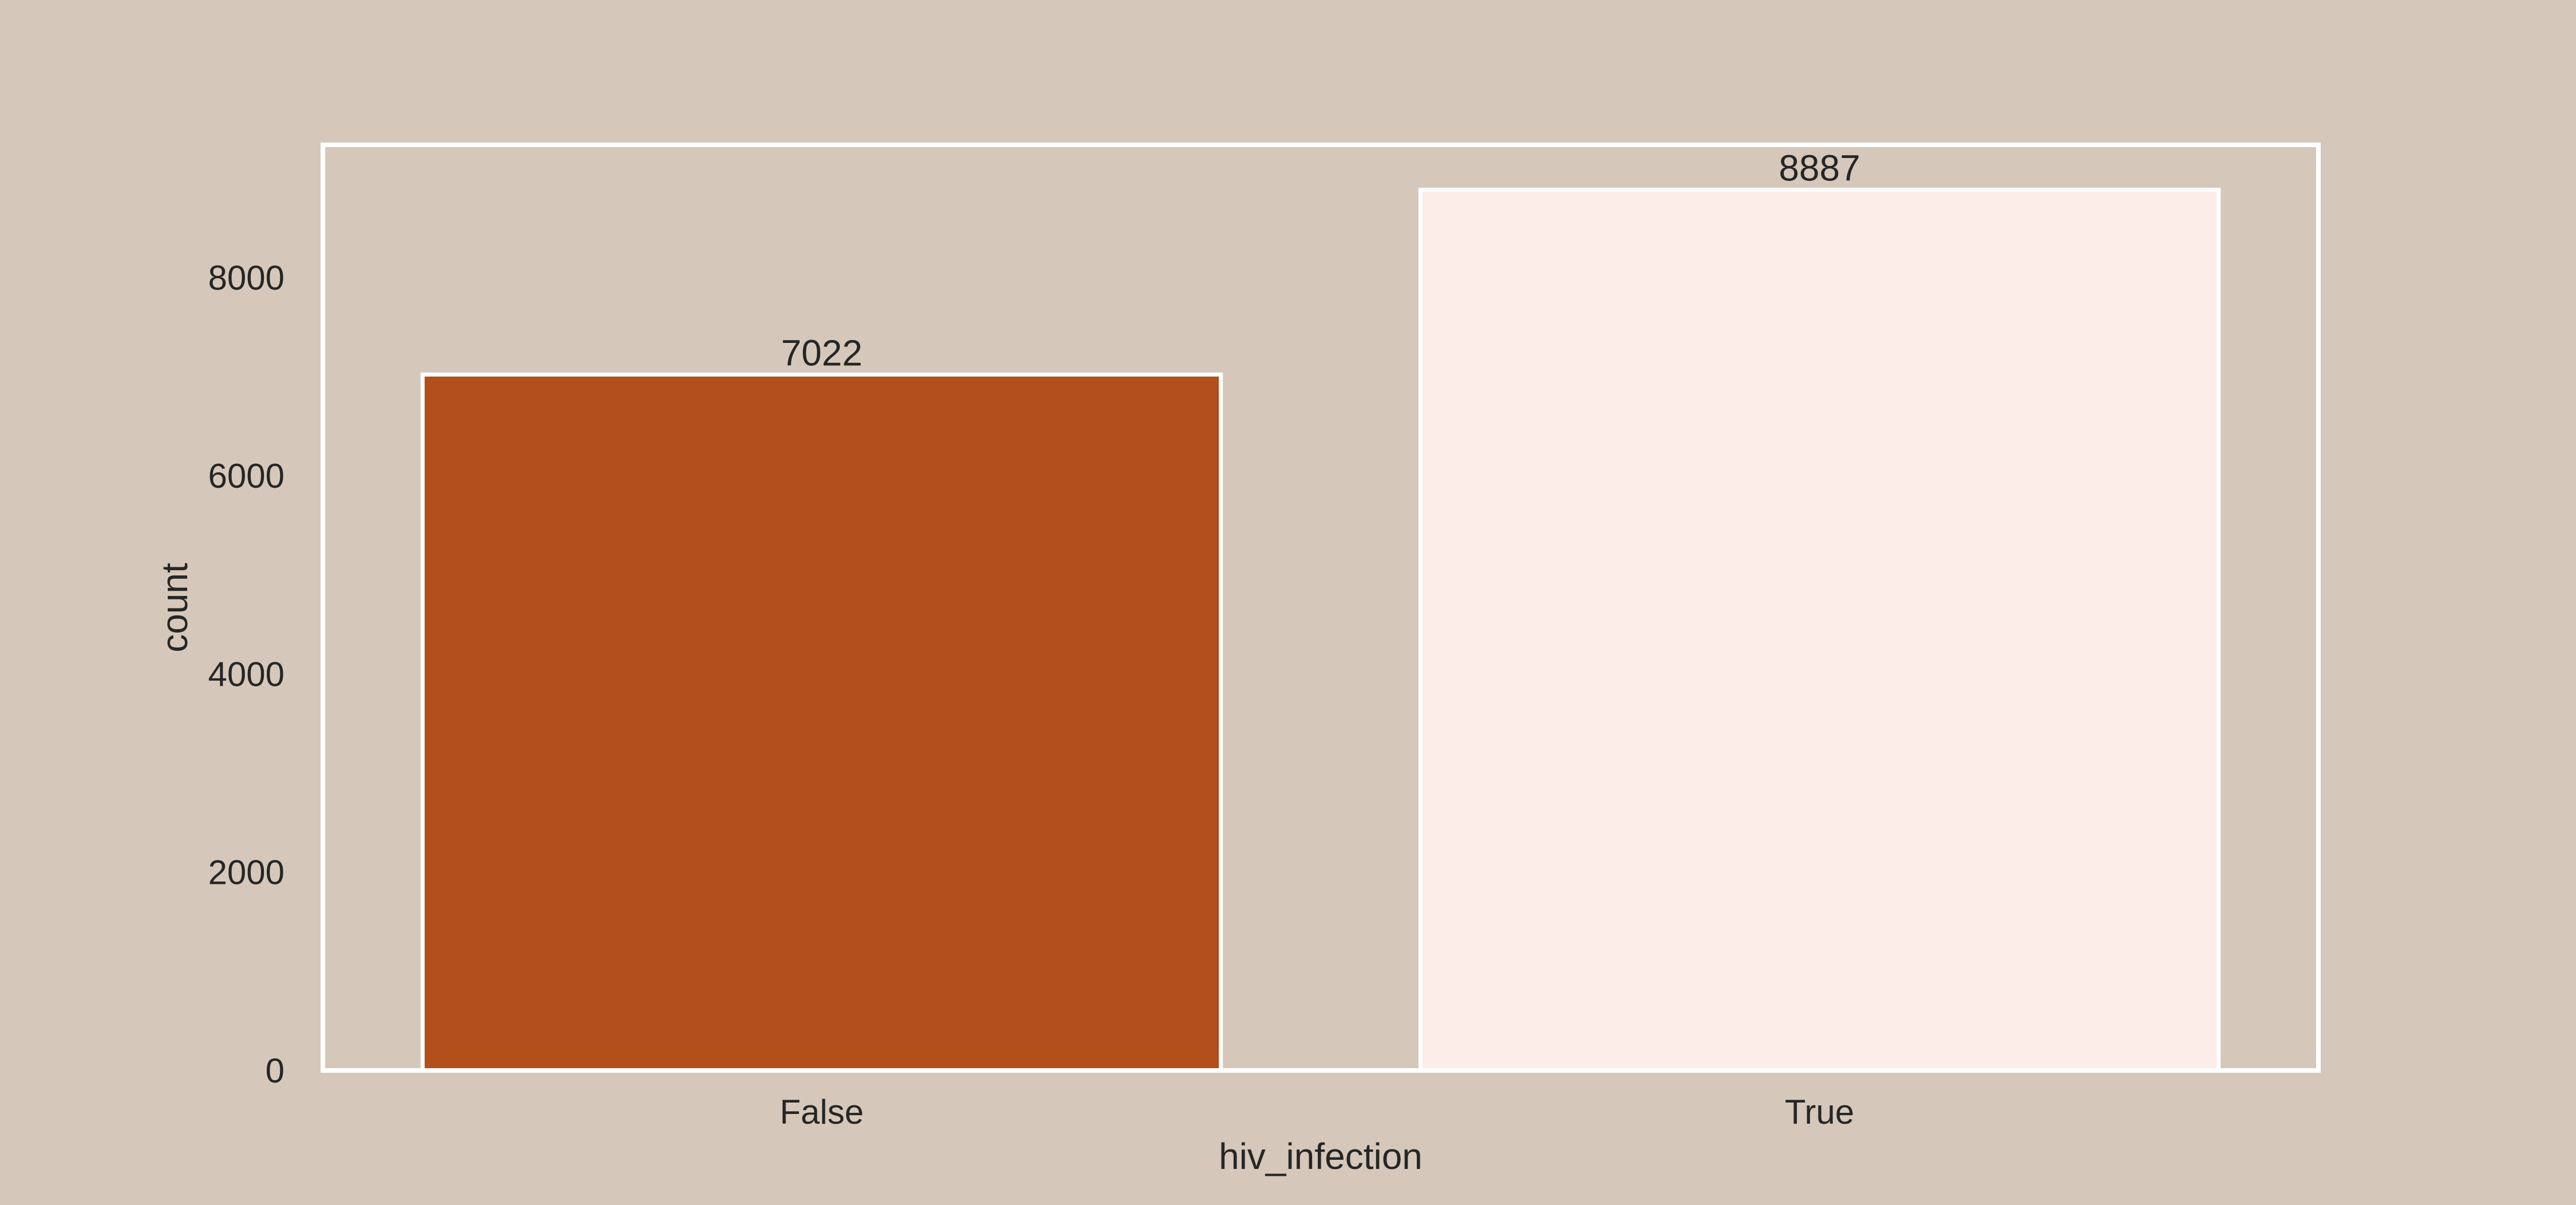 This screenshot has width=2576, height=1205. Describe the element at coordinates (822, 1112) in the screenshot. I see `x-tick-label-false: False` at that location.